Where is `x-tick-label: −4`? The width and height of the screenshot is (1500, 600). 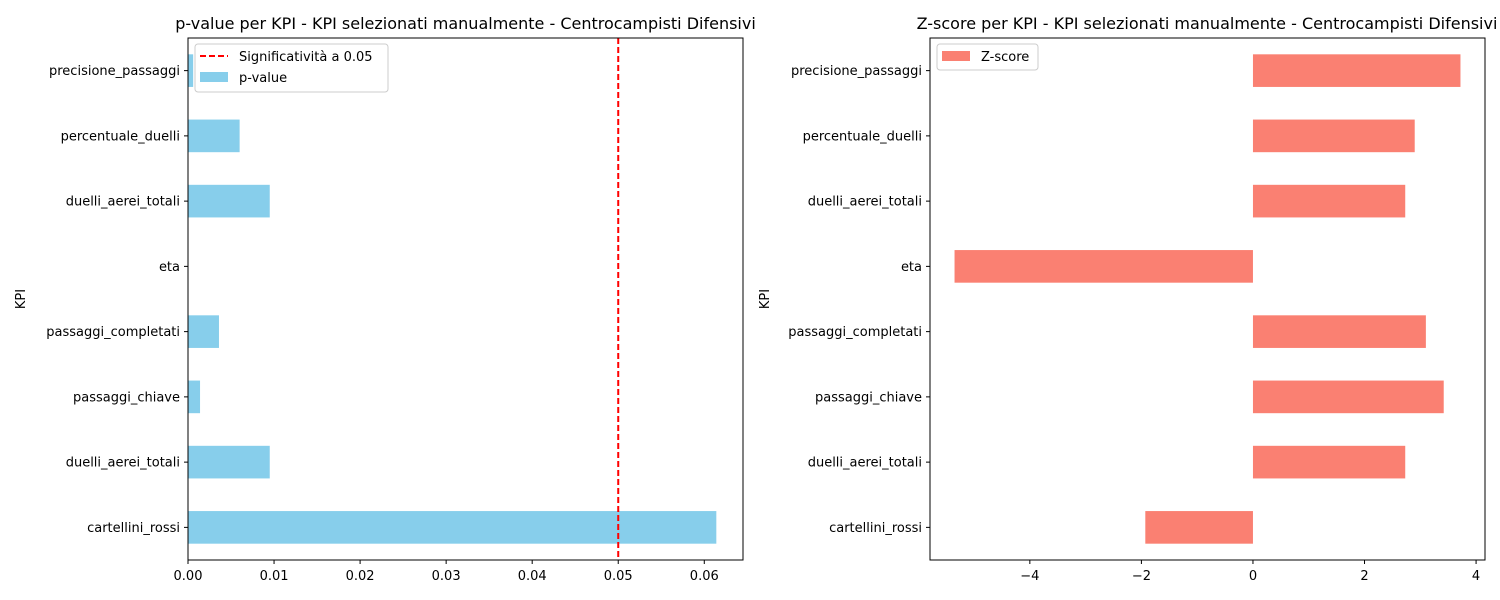 x-tick-label: −4 is located at coordinates (1029, 576).